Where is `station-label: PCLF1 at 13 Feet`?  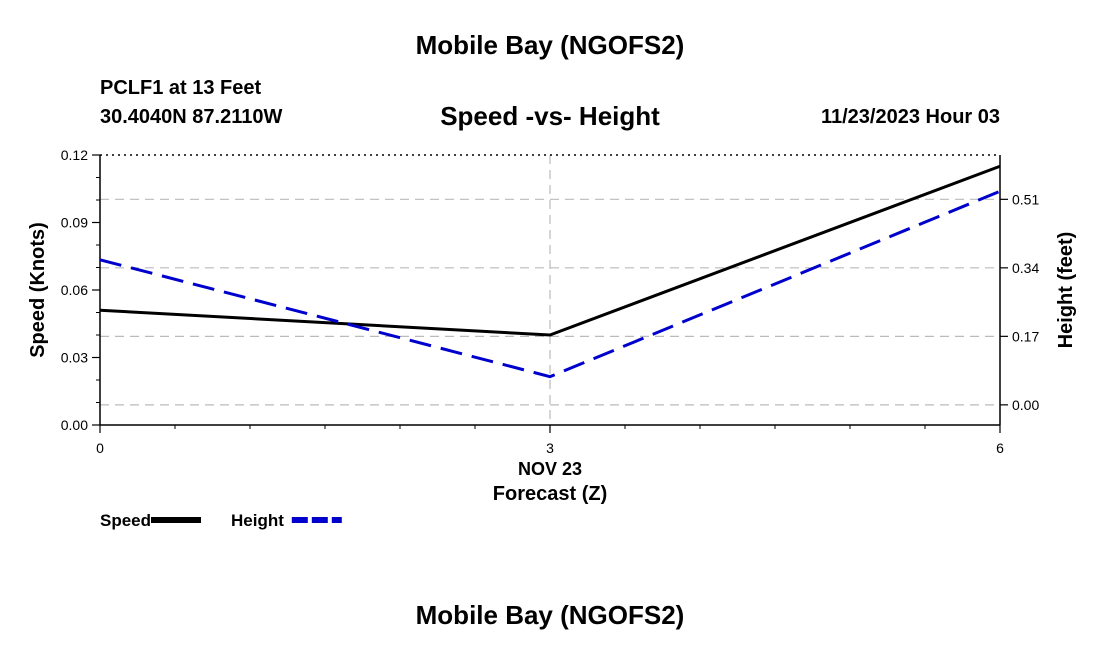 station-label: PCLF1 at 13 Feet is located at coordinates (181, 88).